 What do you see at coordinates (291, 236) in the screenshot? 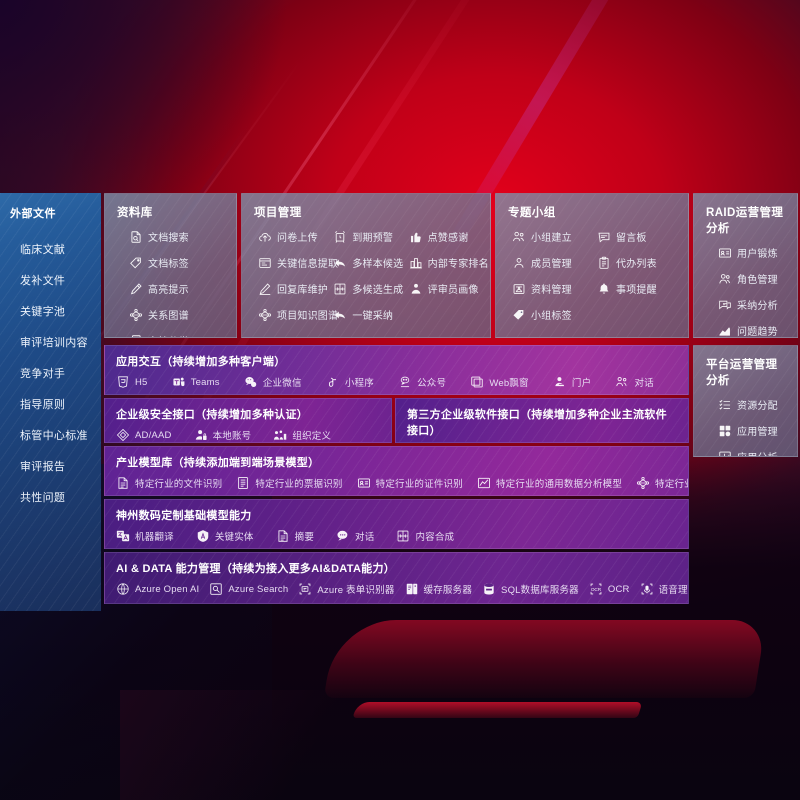
I see `item-questionnaire-upload: 问卷上传` at bounding box center [291, 236].